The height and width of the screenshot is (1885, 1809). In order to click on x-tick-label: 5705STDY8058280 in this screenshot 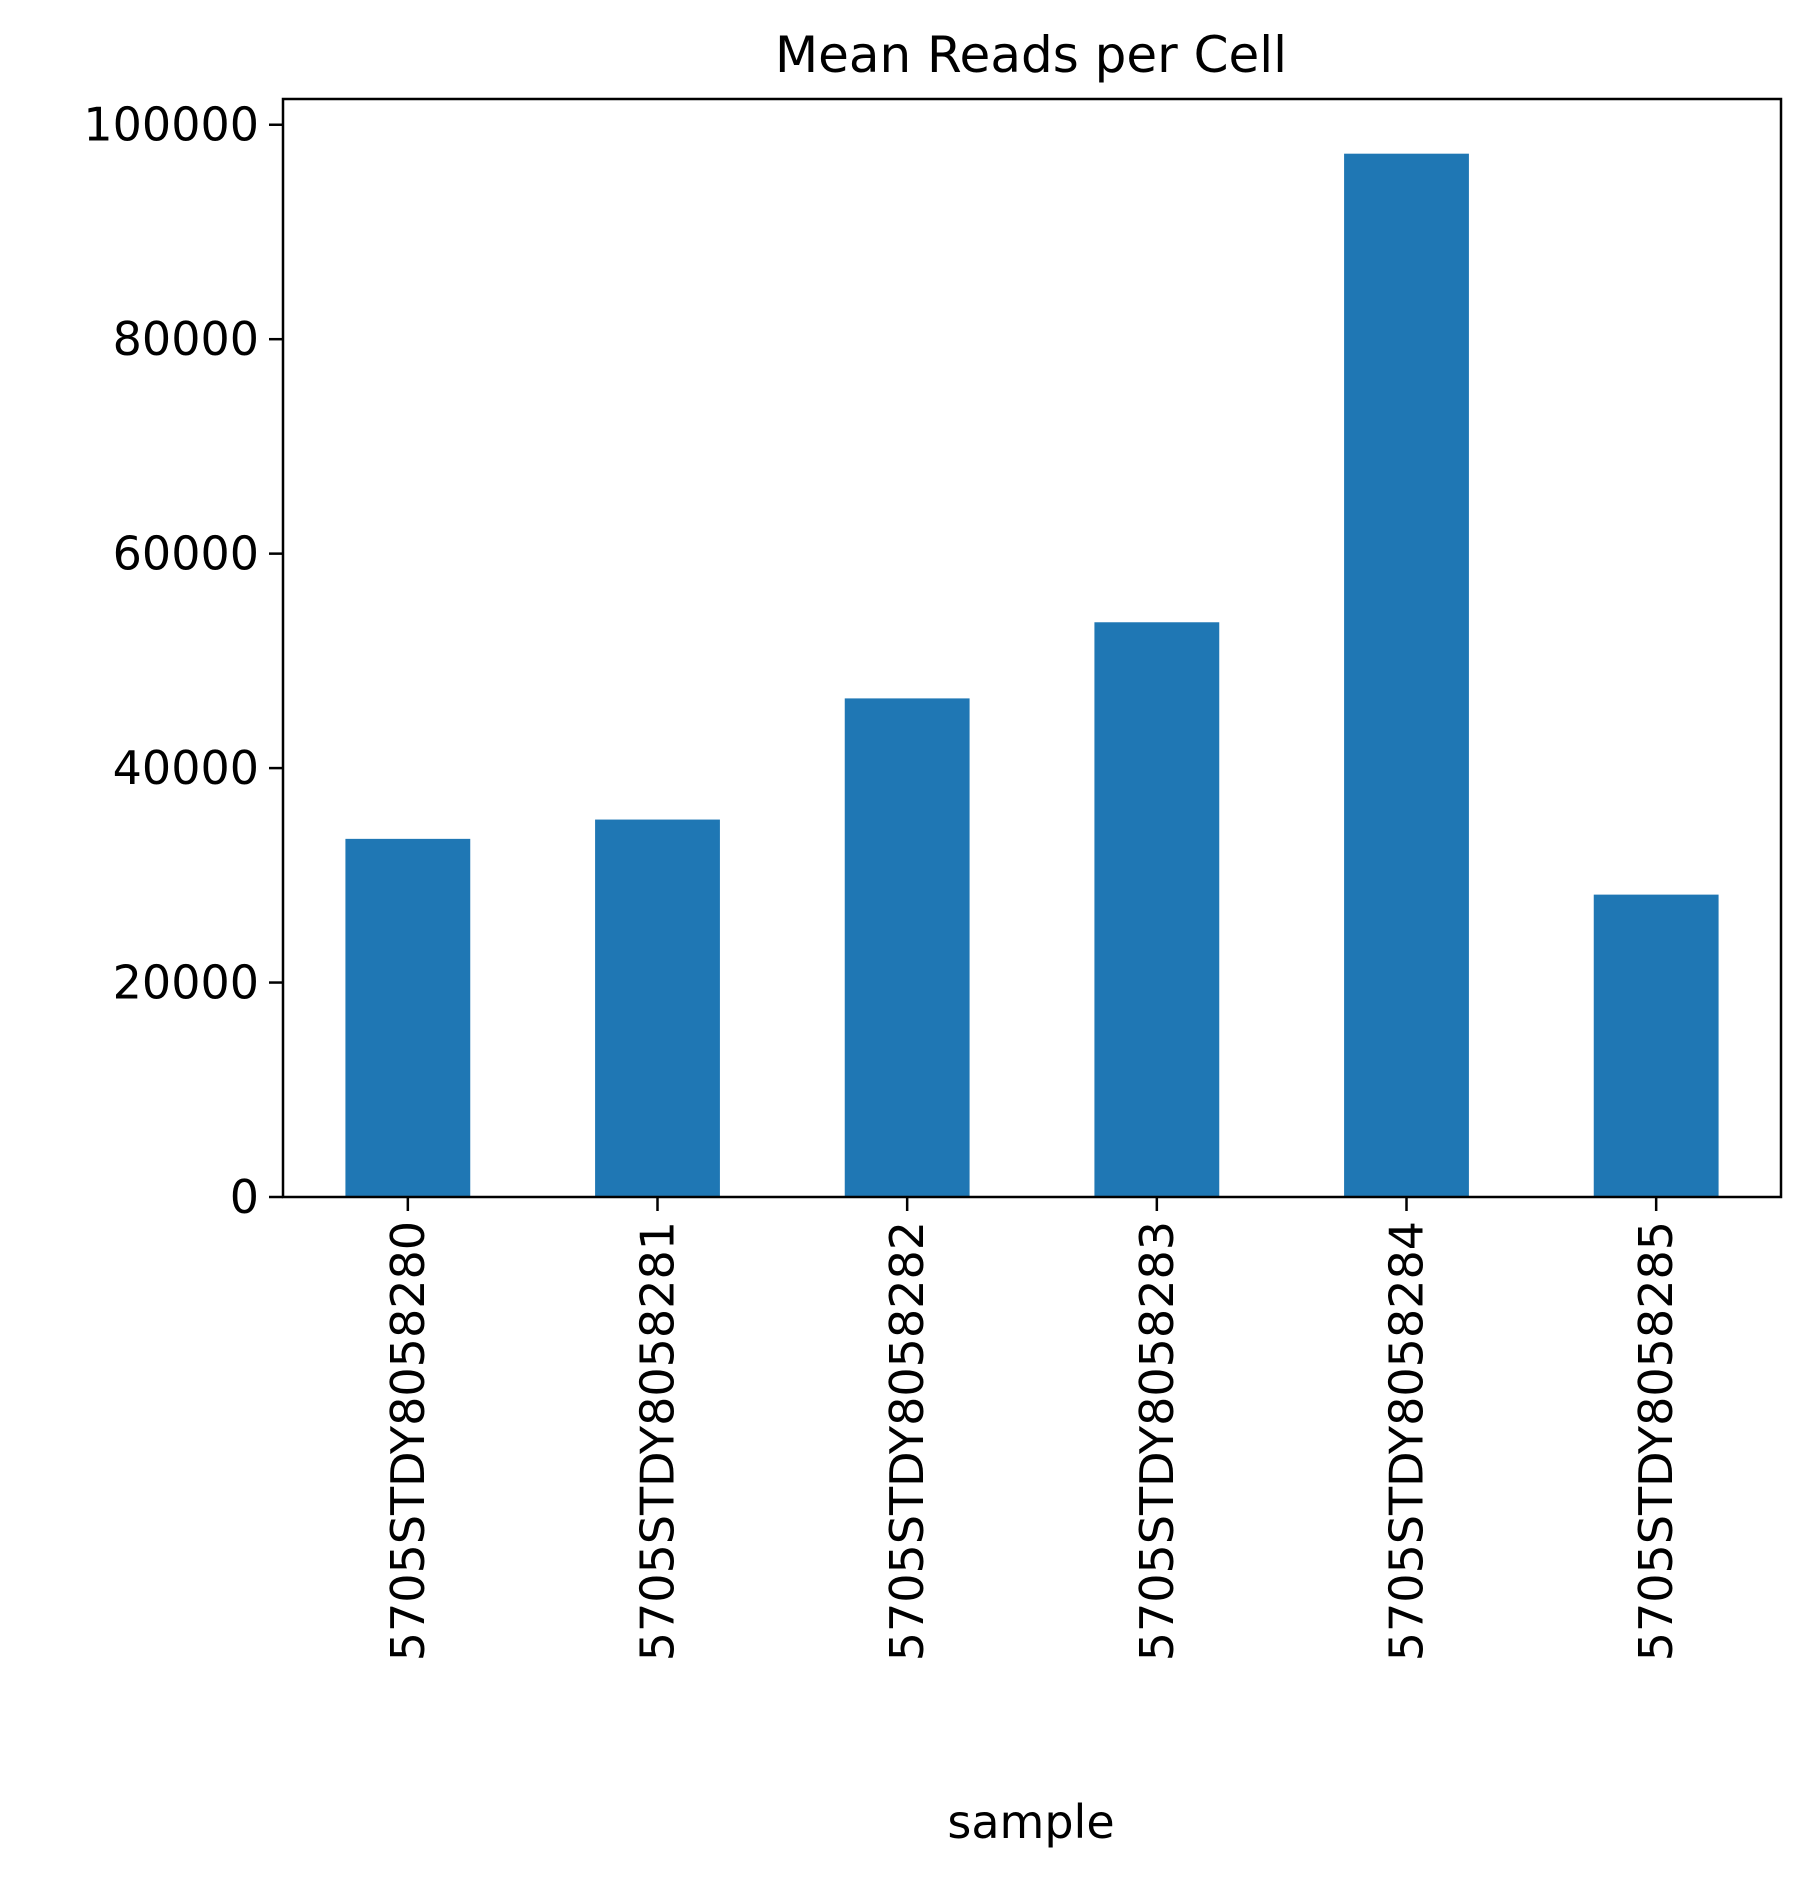, I will do `click(408, 1441)`.